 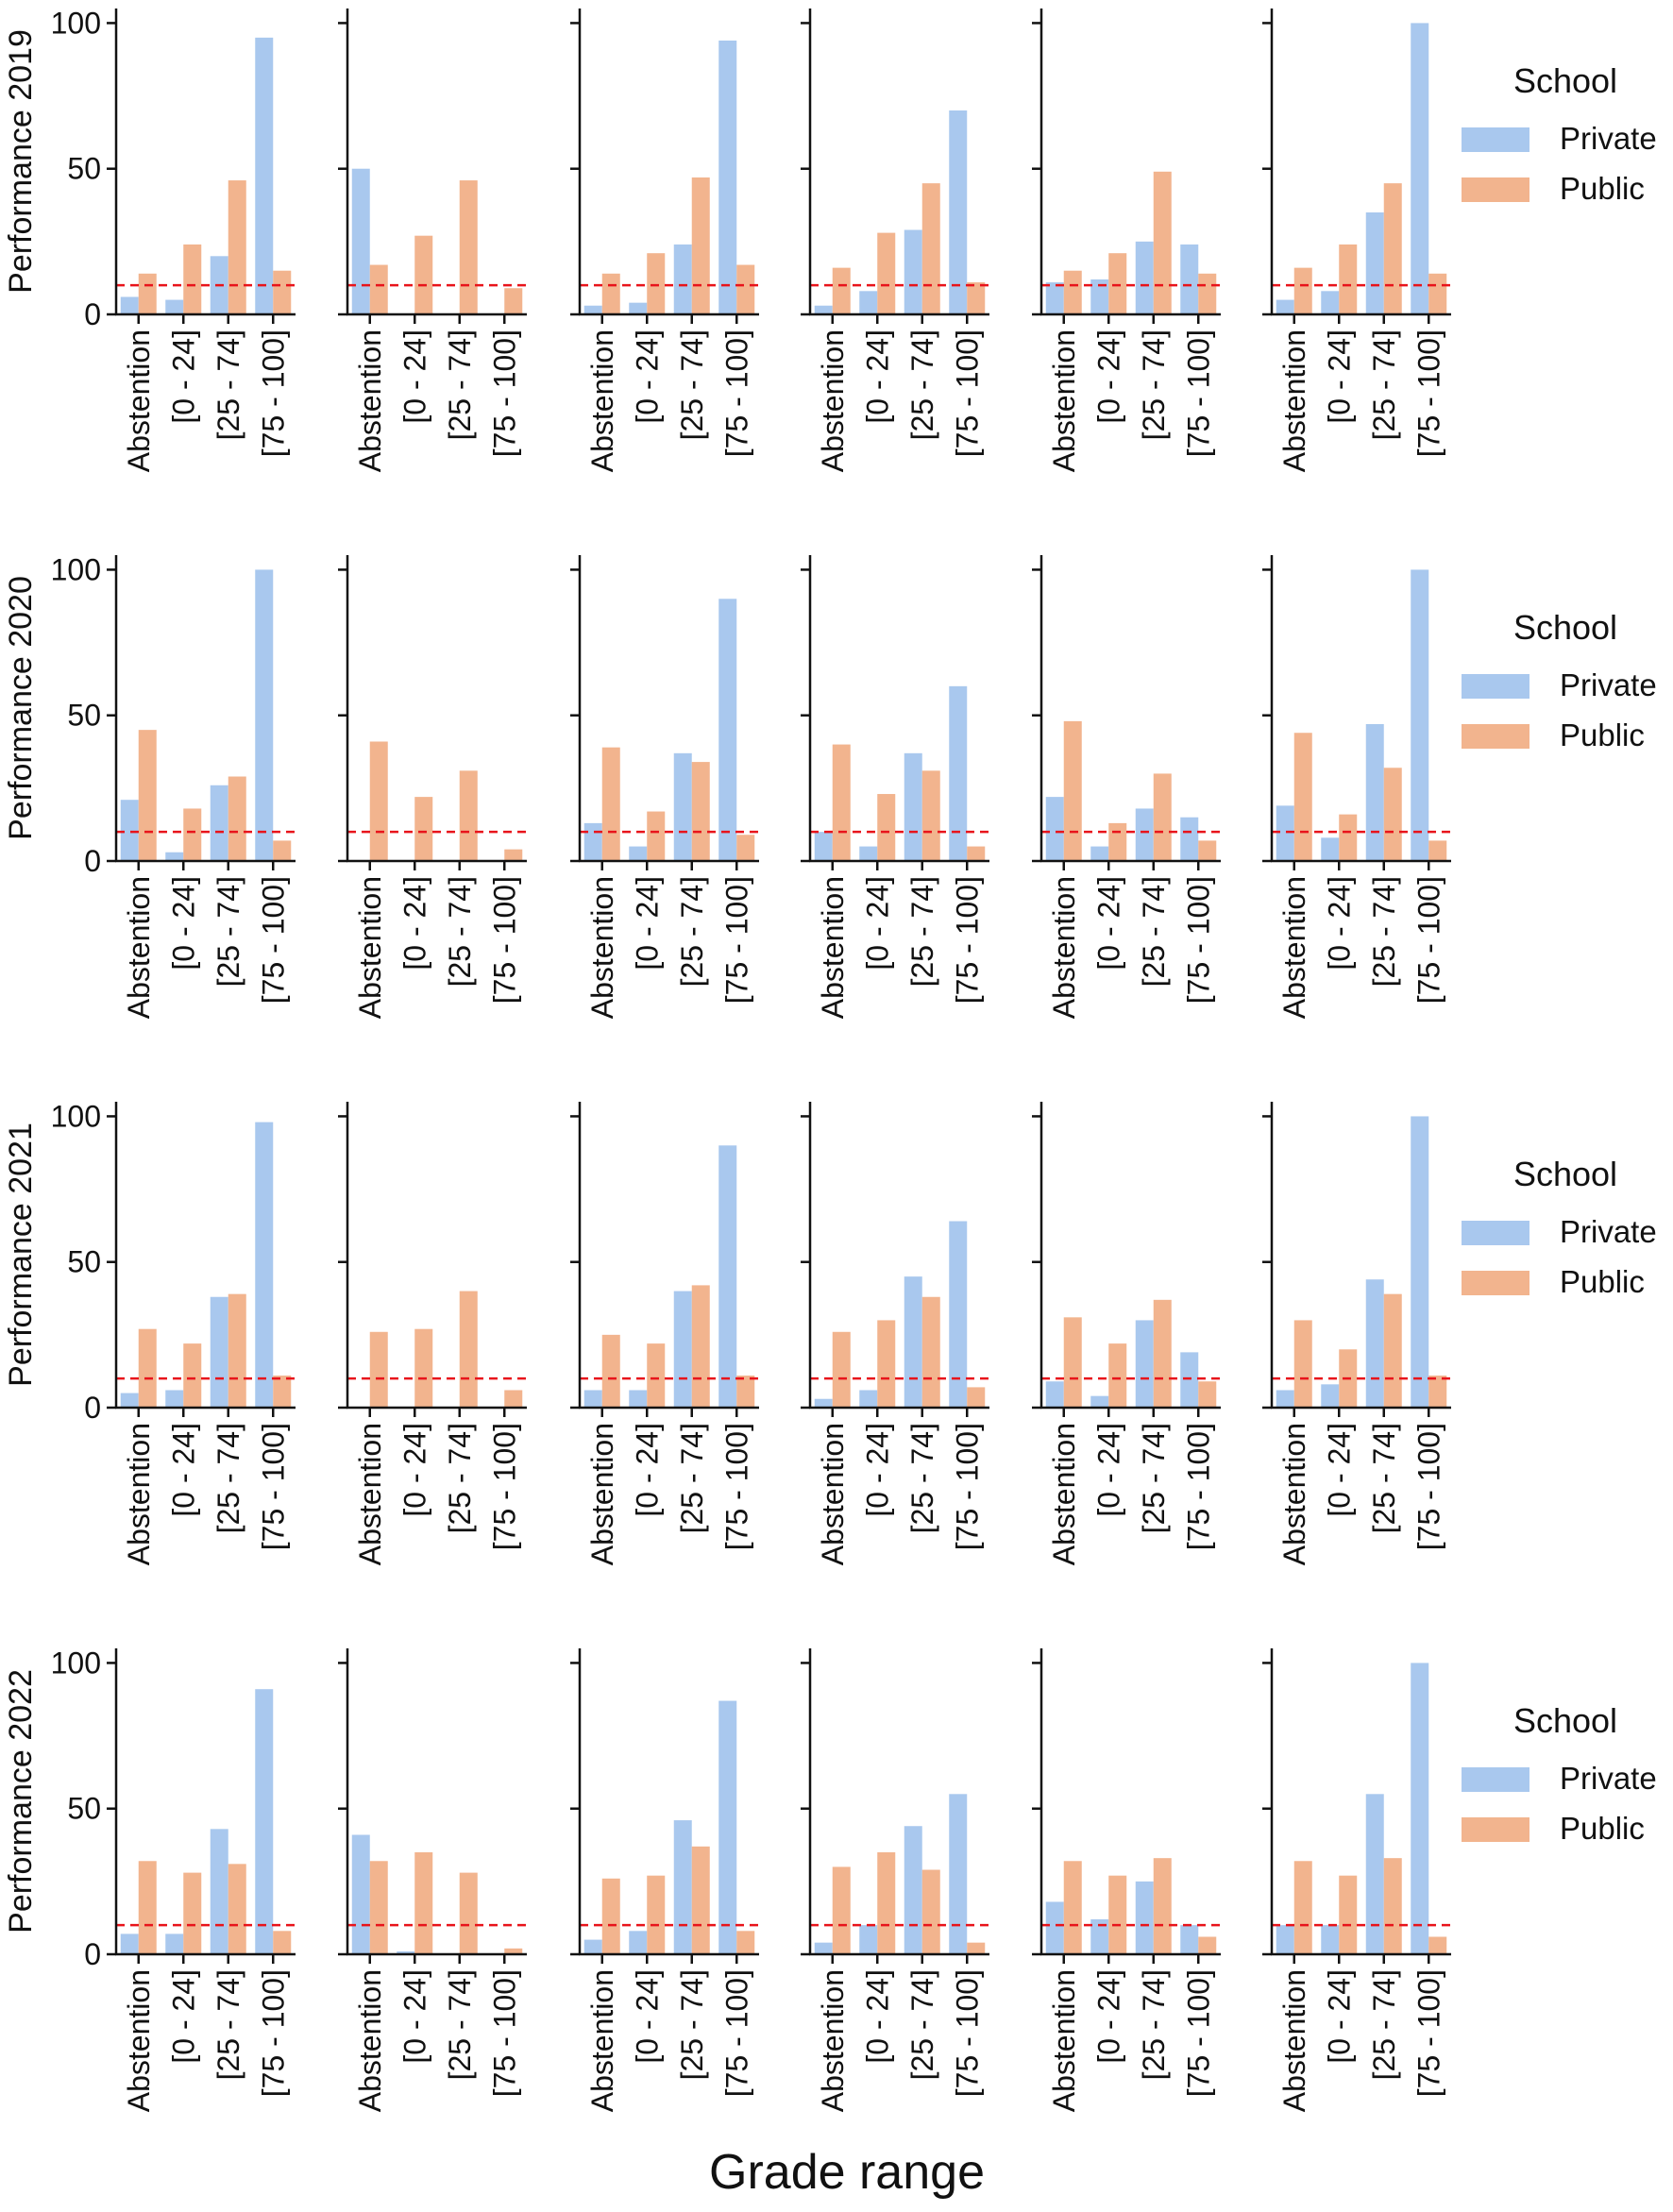 I want to click on y-axis-label: Performance 2019, so click(x=21, y=161).